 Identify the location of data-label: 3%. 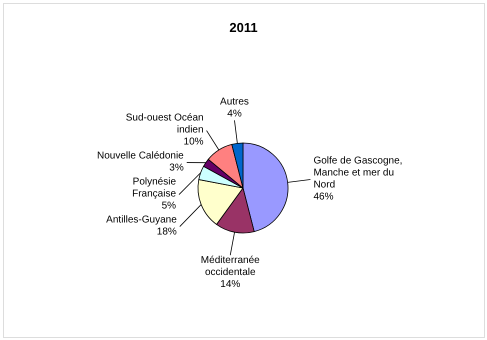
(176, 168).